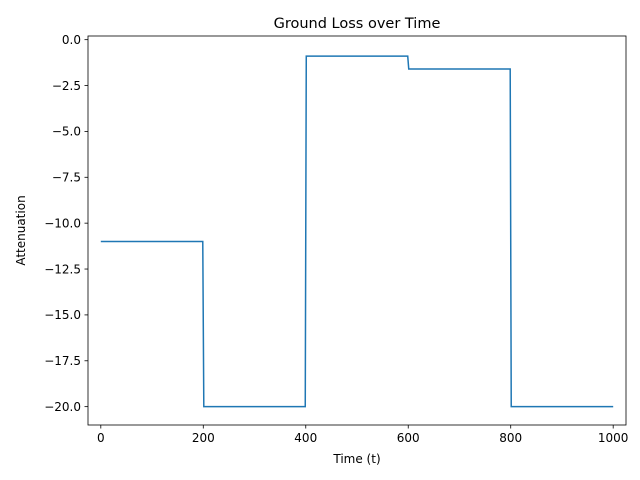  I want to click on x-tick-label: 0, so click(101, 438).